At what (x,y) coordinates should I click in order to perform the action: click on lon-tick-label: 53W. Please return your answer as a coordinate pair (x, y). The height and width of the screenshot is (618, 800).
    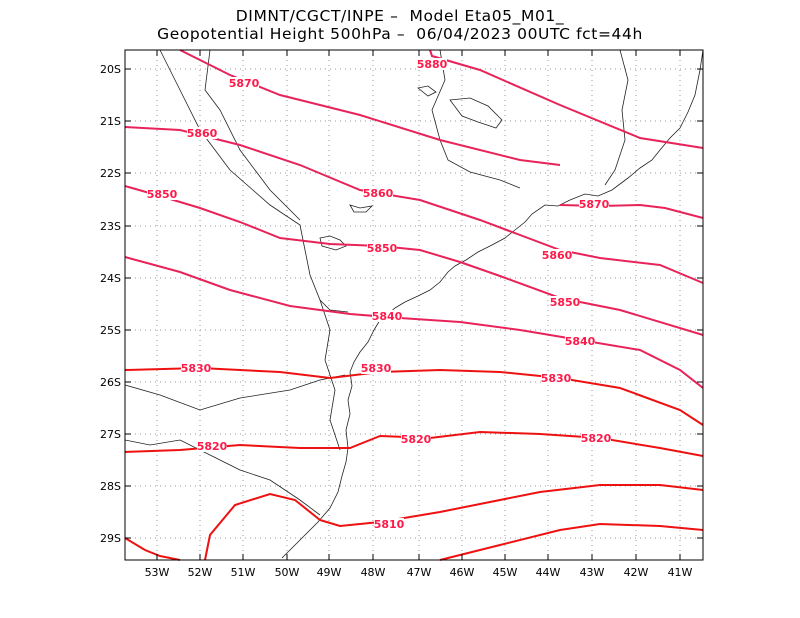
    Looking at the image, I should click on (157, 572).